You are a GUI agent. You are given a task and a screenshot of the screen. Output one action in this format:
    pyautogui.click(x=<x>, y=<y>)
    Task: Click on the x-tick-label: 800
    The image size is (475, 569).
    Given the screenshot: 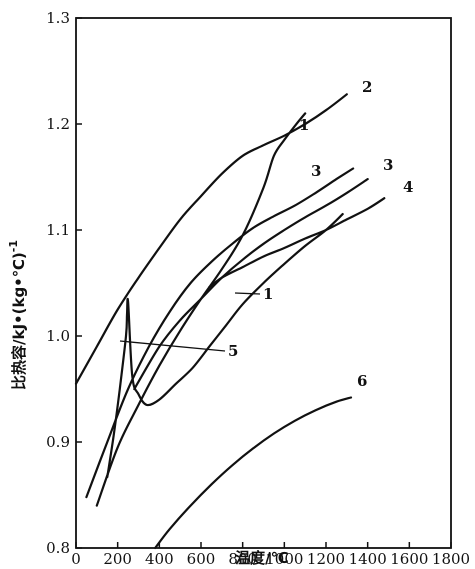 What is the action you would take?
    pyautogui.click(x=242, y=559)
    